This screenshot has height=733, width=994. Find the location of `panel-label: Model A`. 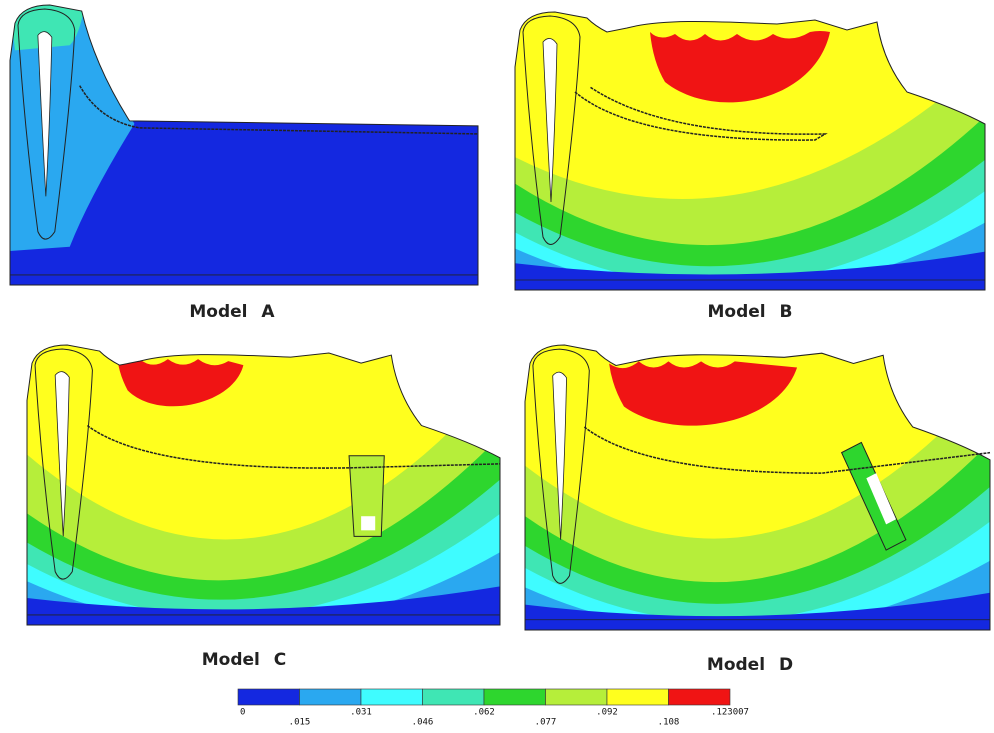

panel-label: Model A is located at coordinates (232, 312).